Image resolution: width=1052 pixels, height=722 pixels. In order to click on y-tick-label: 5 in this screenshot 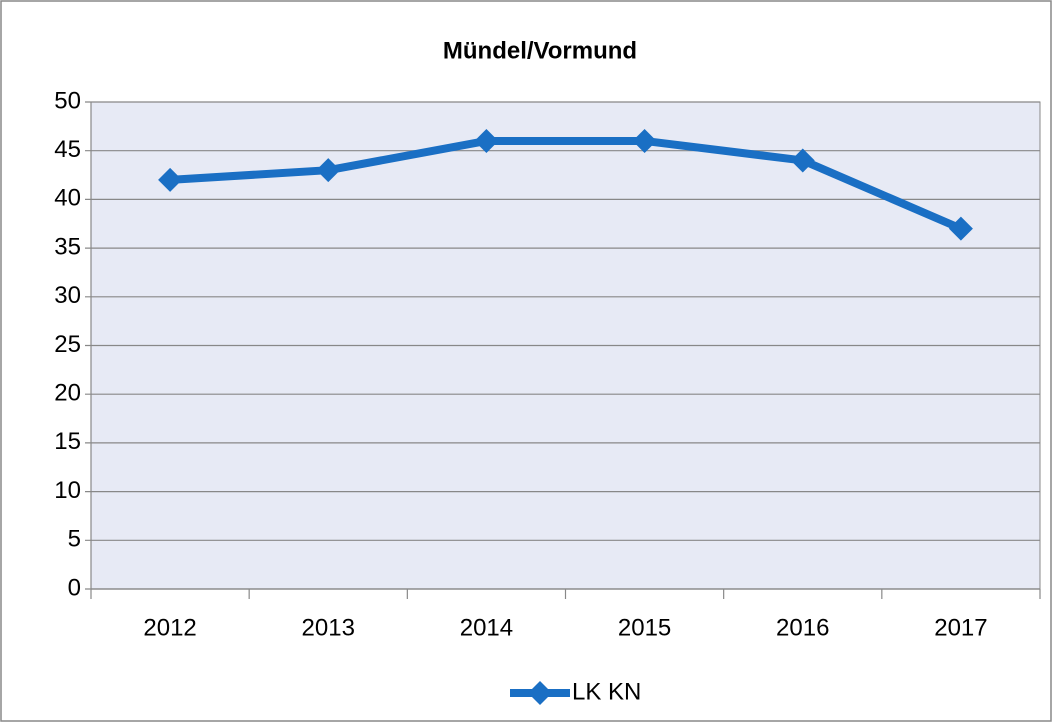, I will do `click(74, 539)`.